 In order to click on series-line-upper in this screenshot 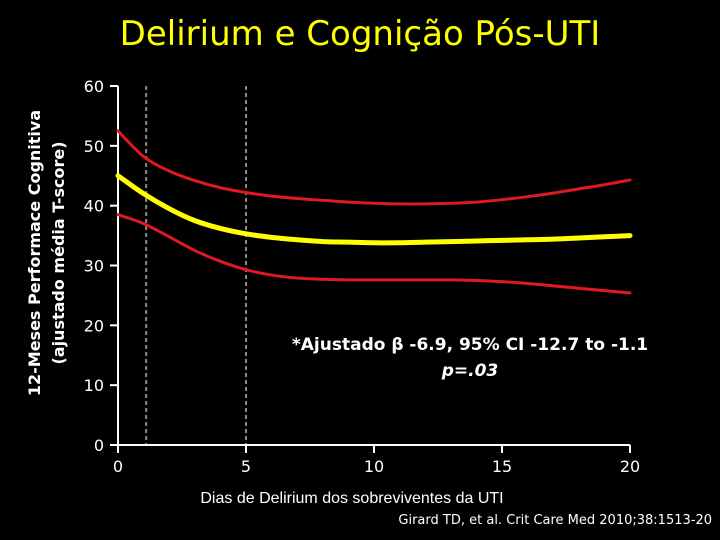, I will do `click(374, 167)`.